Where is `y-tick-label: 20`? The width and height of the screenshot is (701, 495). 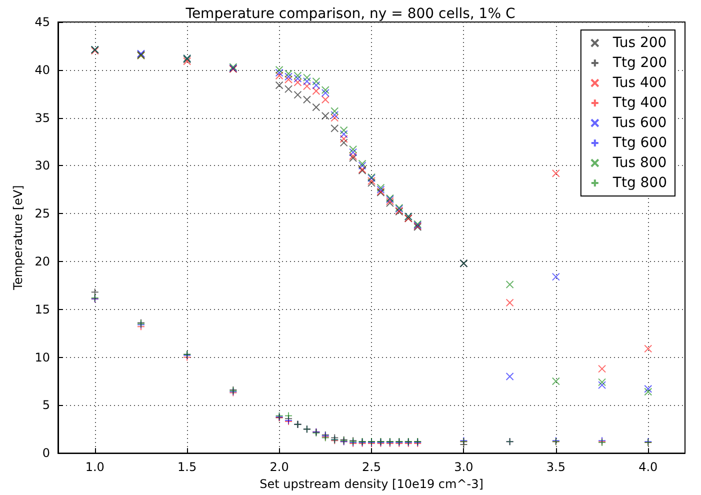 y-tick-label: 20 is located at coordinates (42, 261).